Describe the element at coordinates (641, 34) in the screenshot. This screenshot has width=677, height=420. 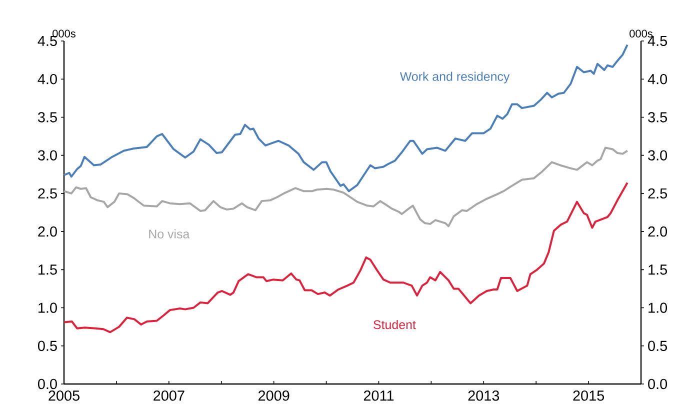
I see `y2-axis-title: 000s` at that location.